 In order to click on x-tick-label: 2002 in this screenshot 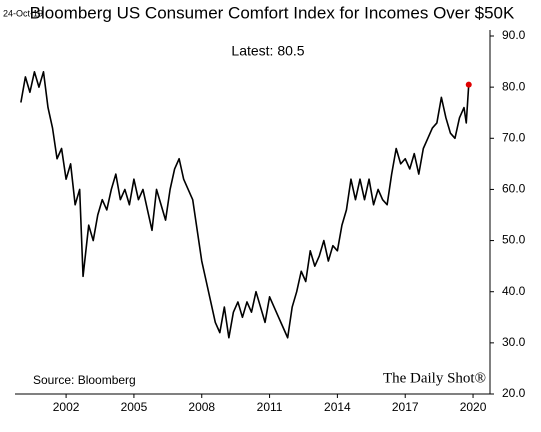, I will do `click(66, 407)`.